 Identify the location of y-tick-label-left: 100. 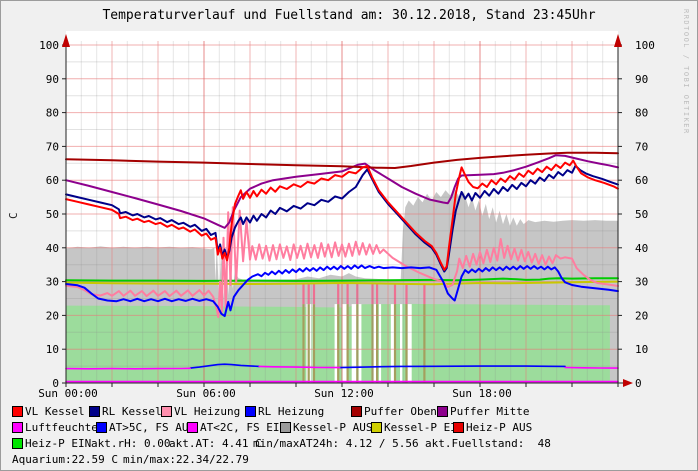
(49, 45).